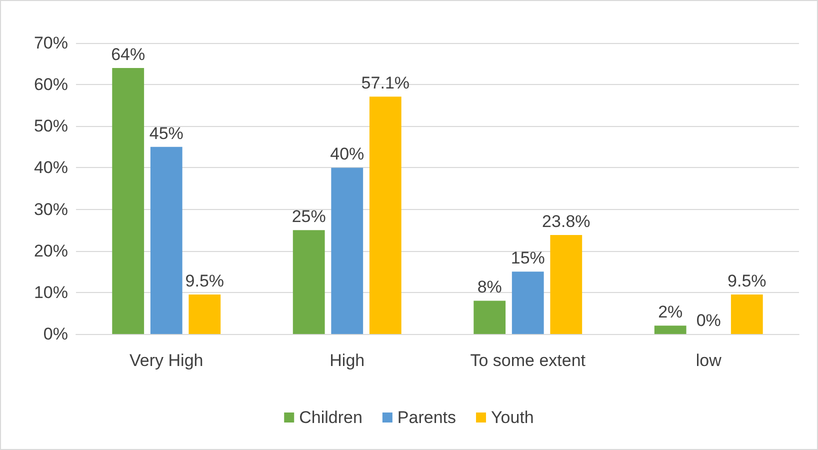  I want to click on y-tick-label: 10%, so click(51, 292).